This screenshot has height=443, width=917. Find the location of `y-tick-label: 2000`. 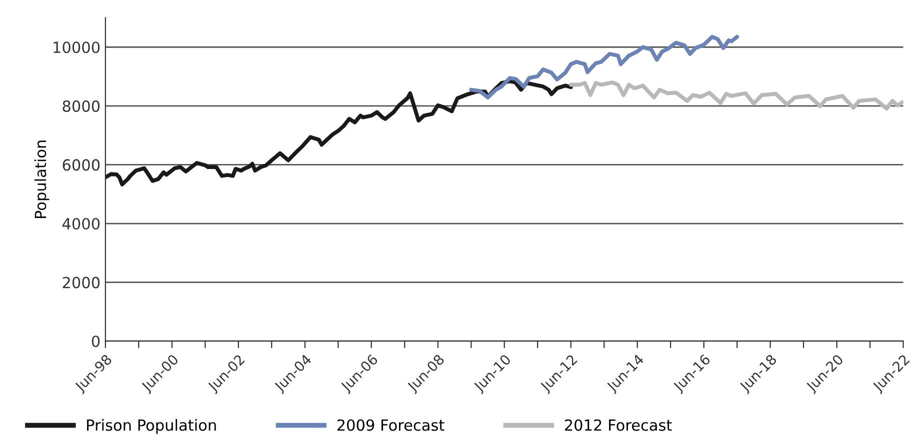

y-tick-label: 2000 is located at coordinates (81, 282).